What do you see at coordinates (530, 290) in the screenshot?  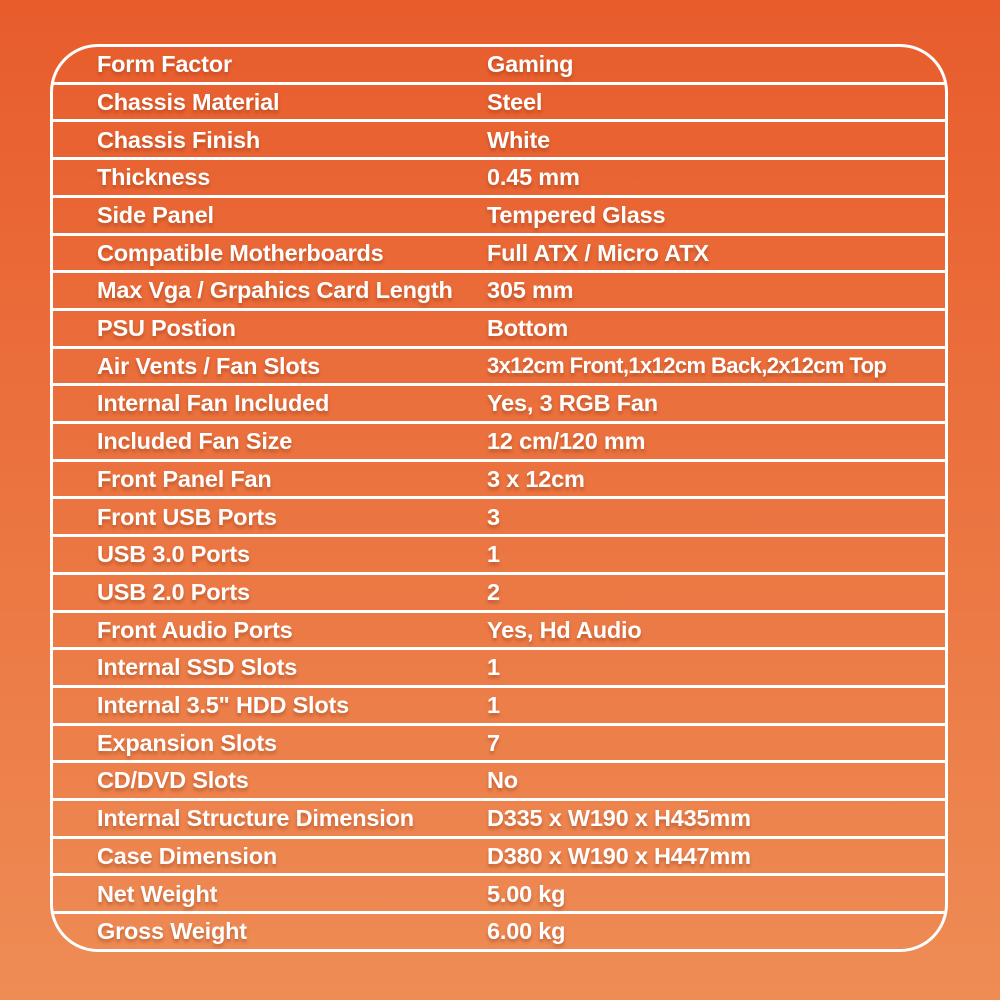 I see `spec-value: 305 mm` at bounding box center [530, 290].